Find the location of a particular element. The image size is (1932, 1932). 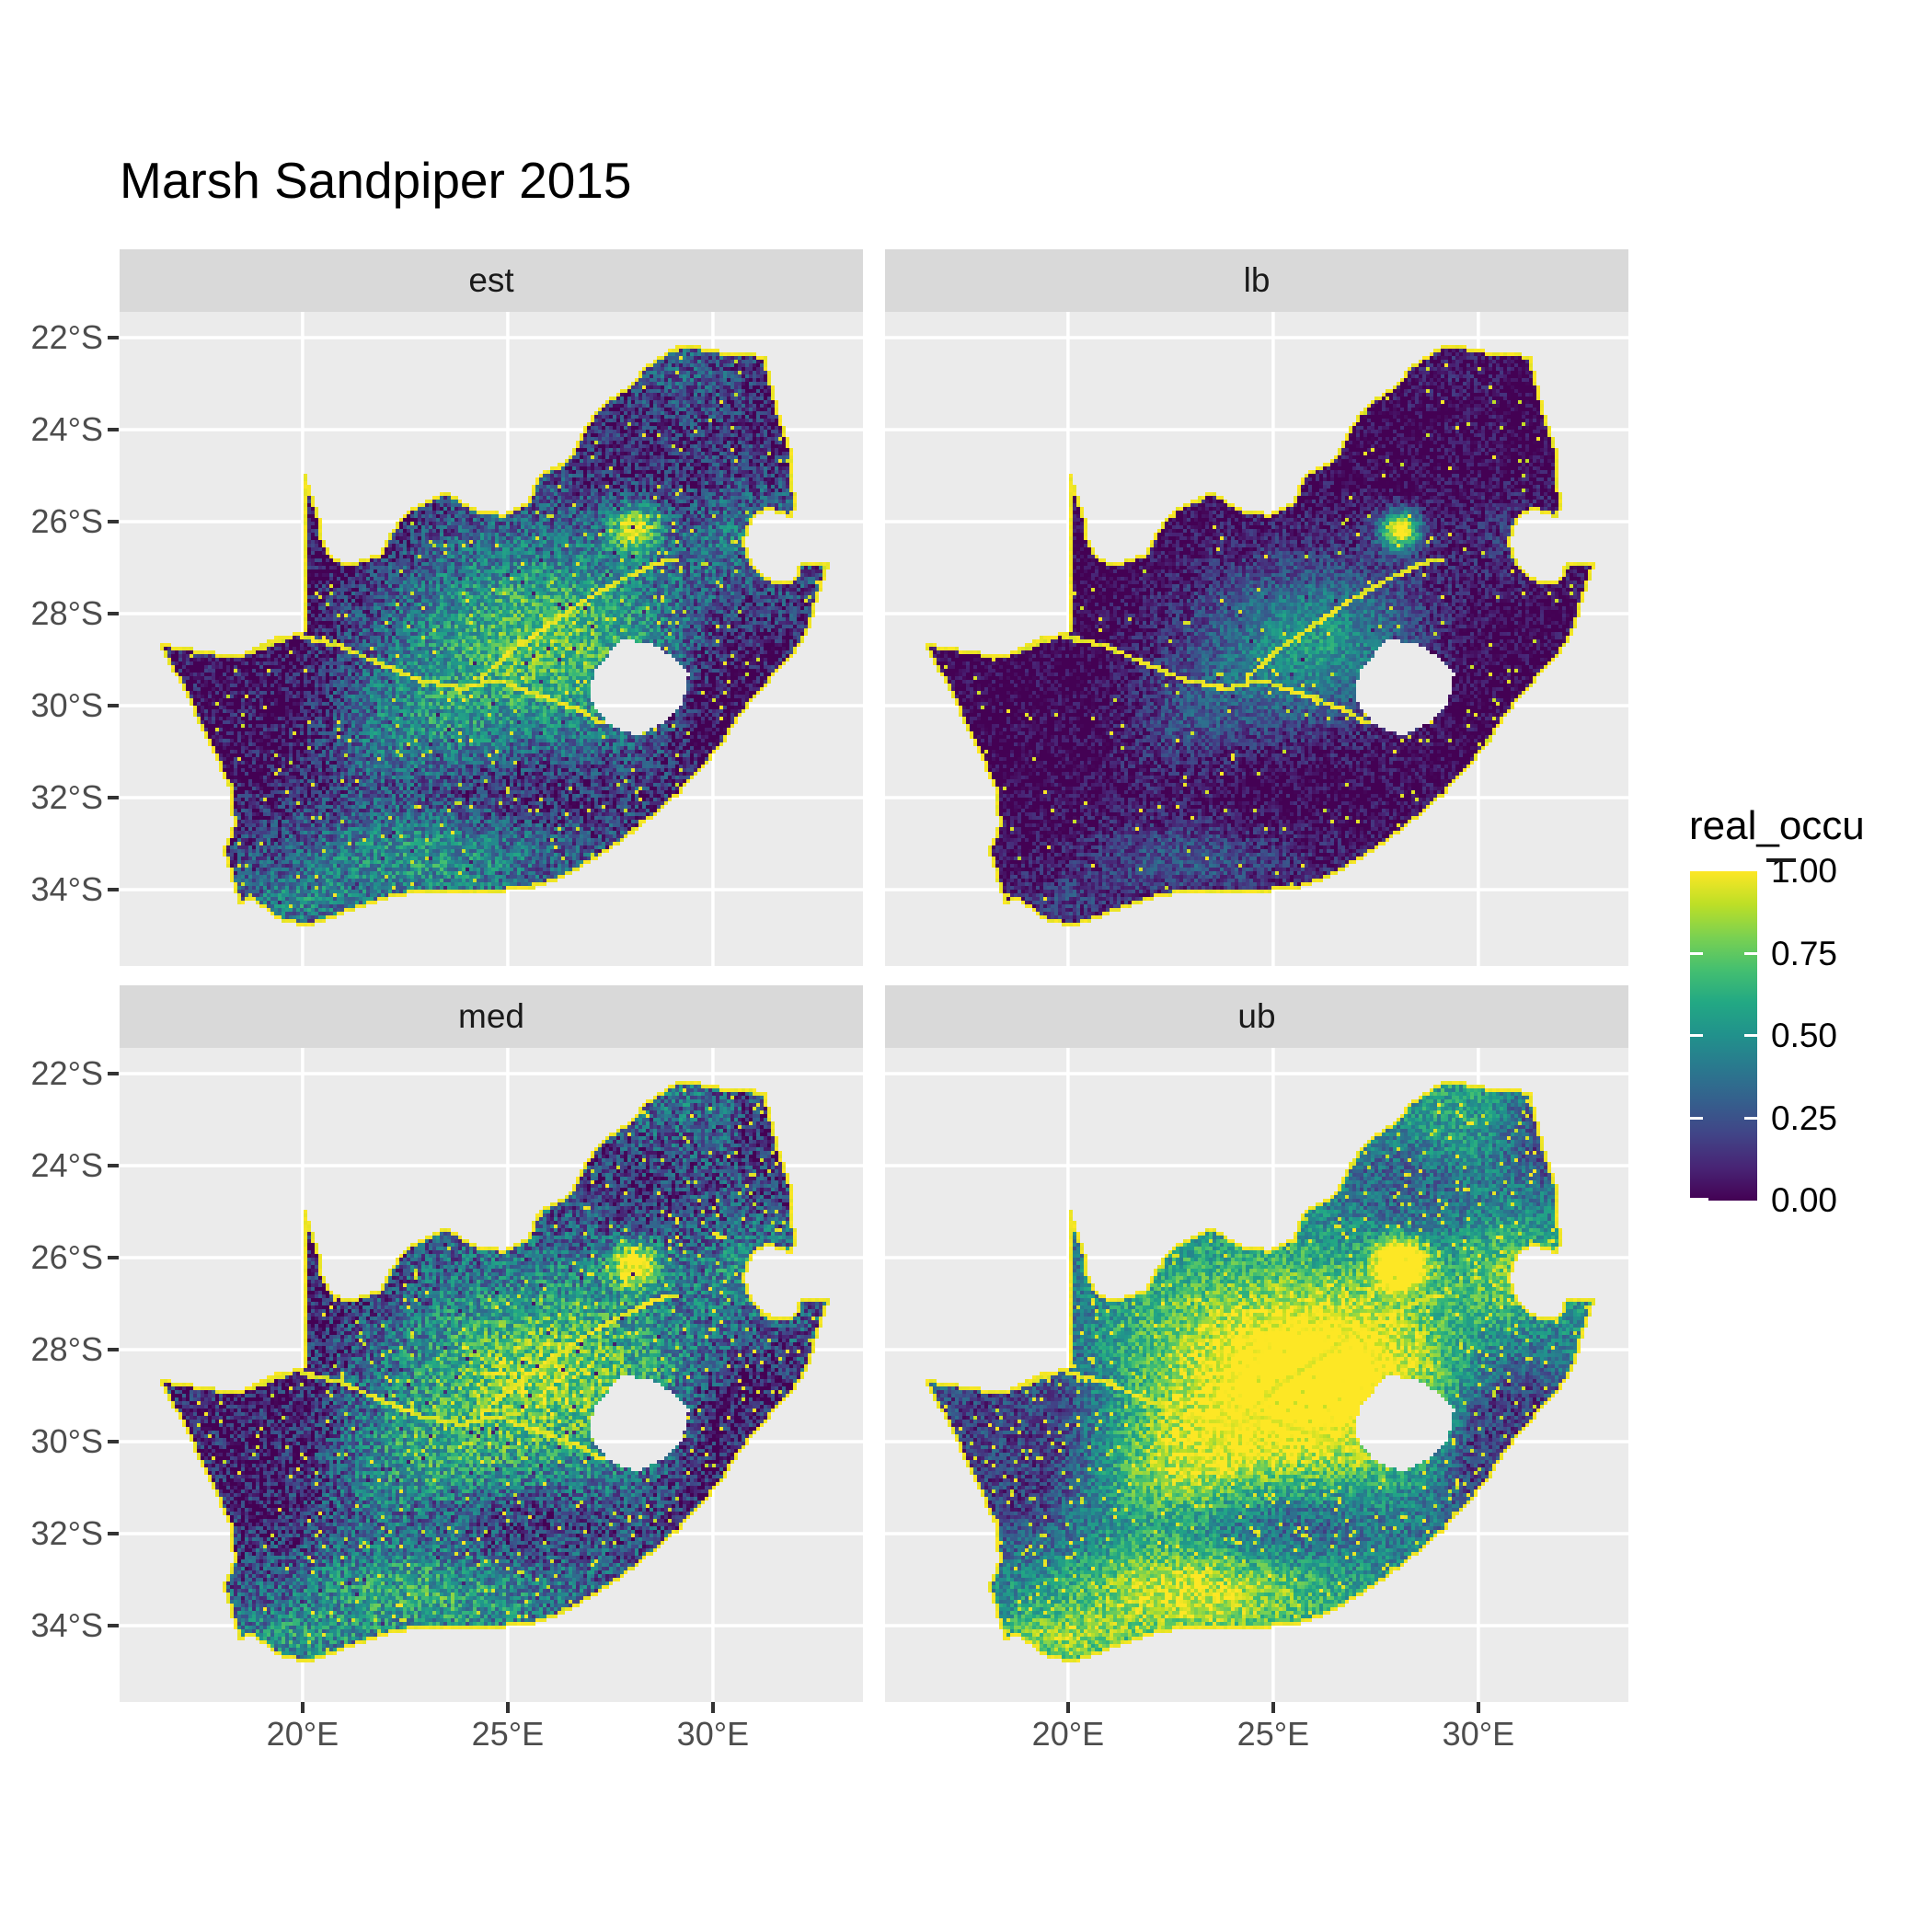

facet-strip-label: lb is located at coordinates (1257, 280).